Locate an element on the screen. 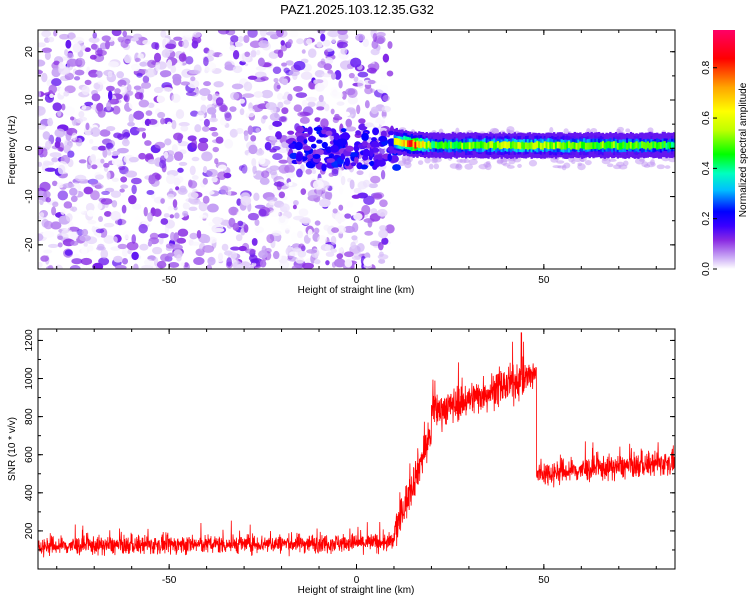 The image size is (750, 600). y-tick-label: 10 is located at coordinates (29, 100).